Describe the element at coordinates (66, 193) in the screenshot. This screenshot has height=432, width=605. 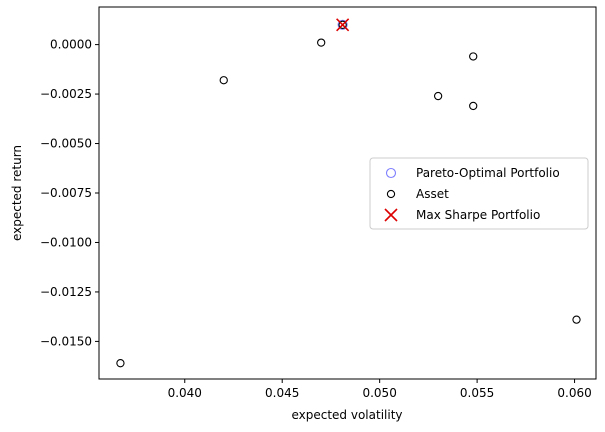
I see `y-tick-label: −0.0075` at that location.